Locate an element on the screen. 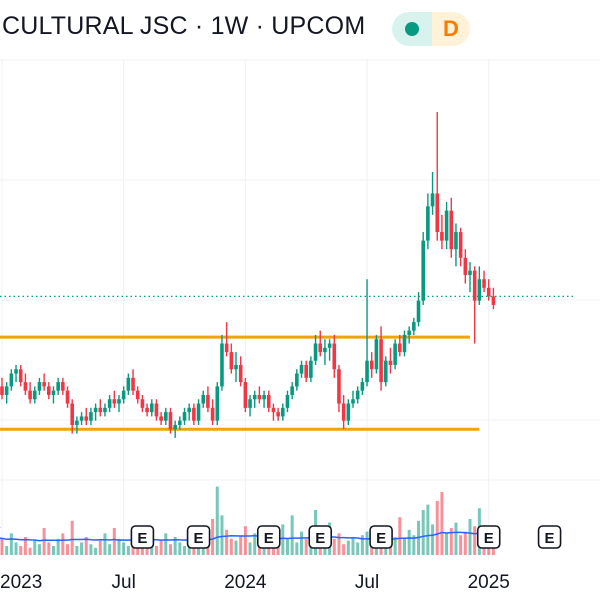  x-tick-label: 2025 is located at coordinates (489, 582).